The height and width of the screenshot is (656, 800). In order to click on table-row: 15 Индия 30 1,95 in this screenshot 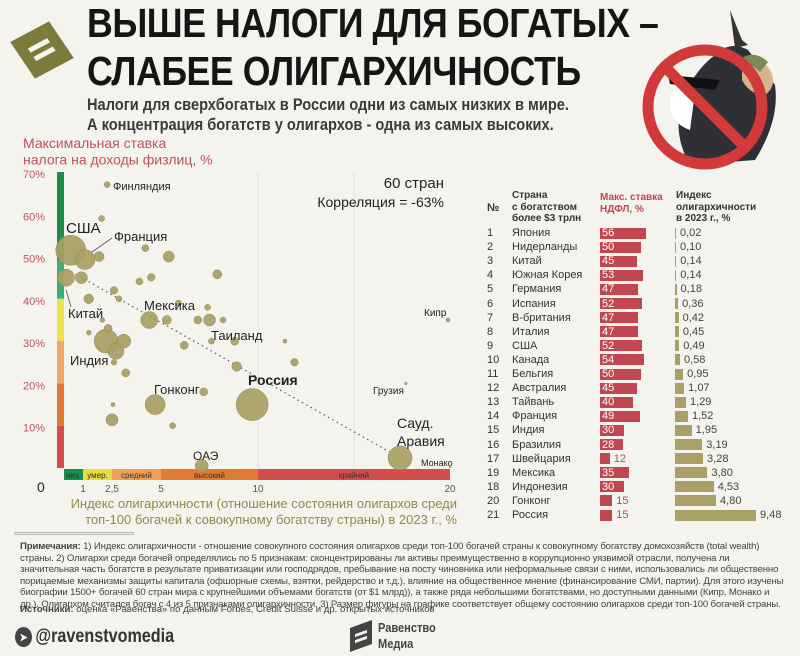, I will do `click(642, 430)`.